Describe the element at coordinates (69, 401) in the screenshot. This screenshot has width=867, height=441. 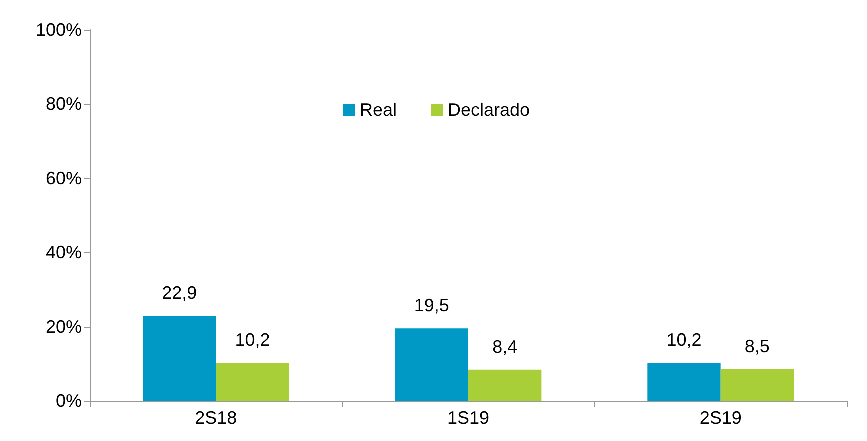
I see `y-tick-label: 0%` at that location.